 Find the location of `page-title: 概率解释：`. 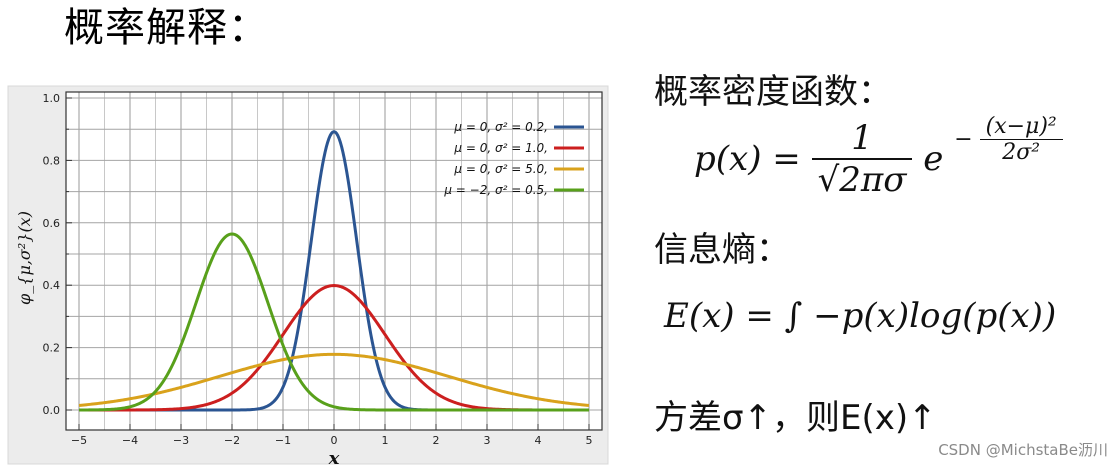

page-title: 概率解释： is located at coordinates (166, 28).